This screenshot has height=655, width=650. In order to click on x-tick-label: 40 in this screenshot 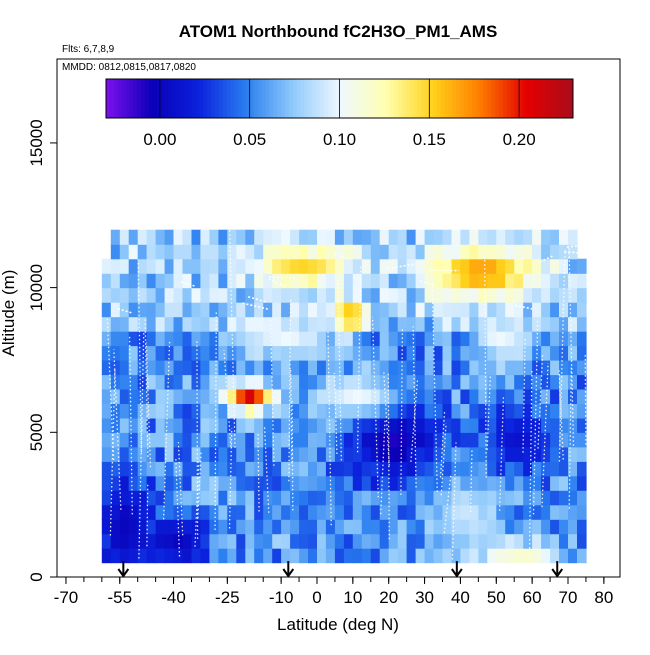, I will do `click(460, 597)`.